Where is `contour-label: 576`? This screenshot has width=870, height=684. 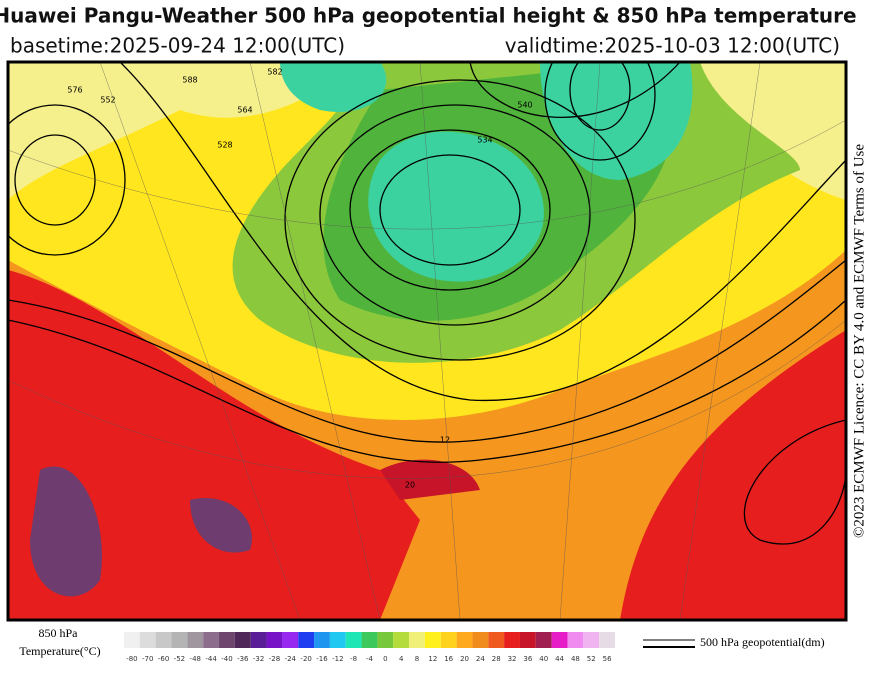 contour-label: 576 is located at coordinates (74, 90).